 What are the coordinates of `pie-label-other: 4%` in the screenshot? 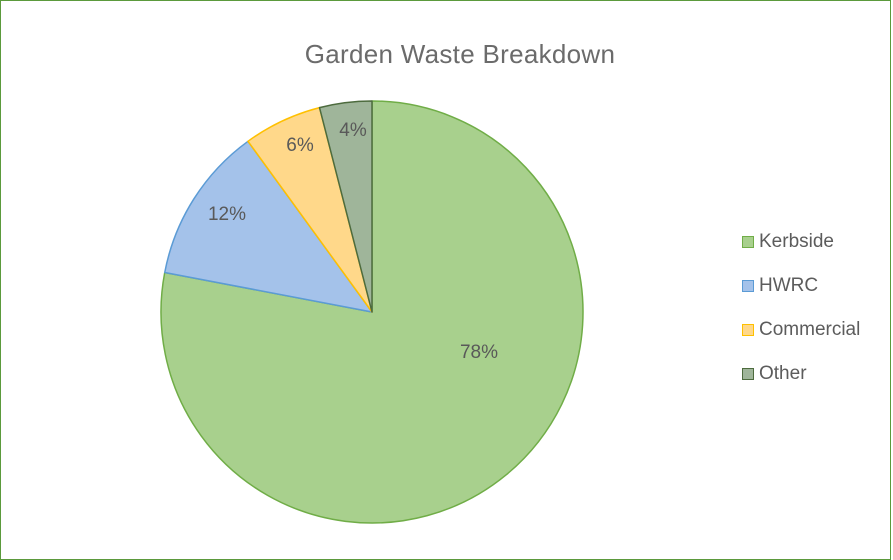 It's located at (353, 130).